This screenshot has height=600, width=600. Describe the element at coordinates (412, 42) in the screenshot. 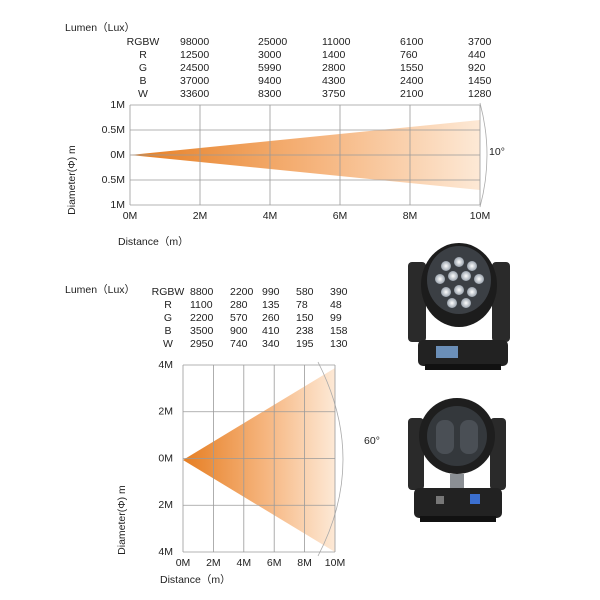

I see `lux-value: 6100` at that location.